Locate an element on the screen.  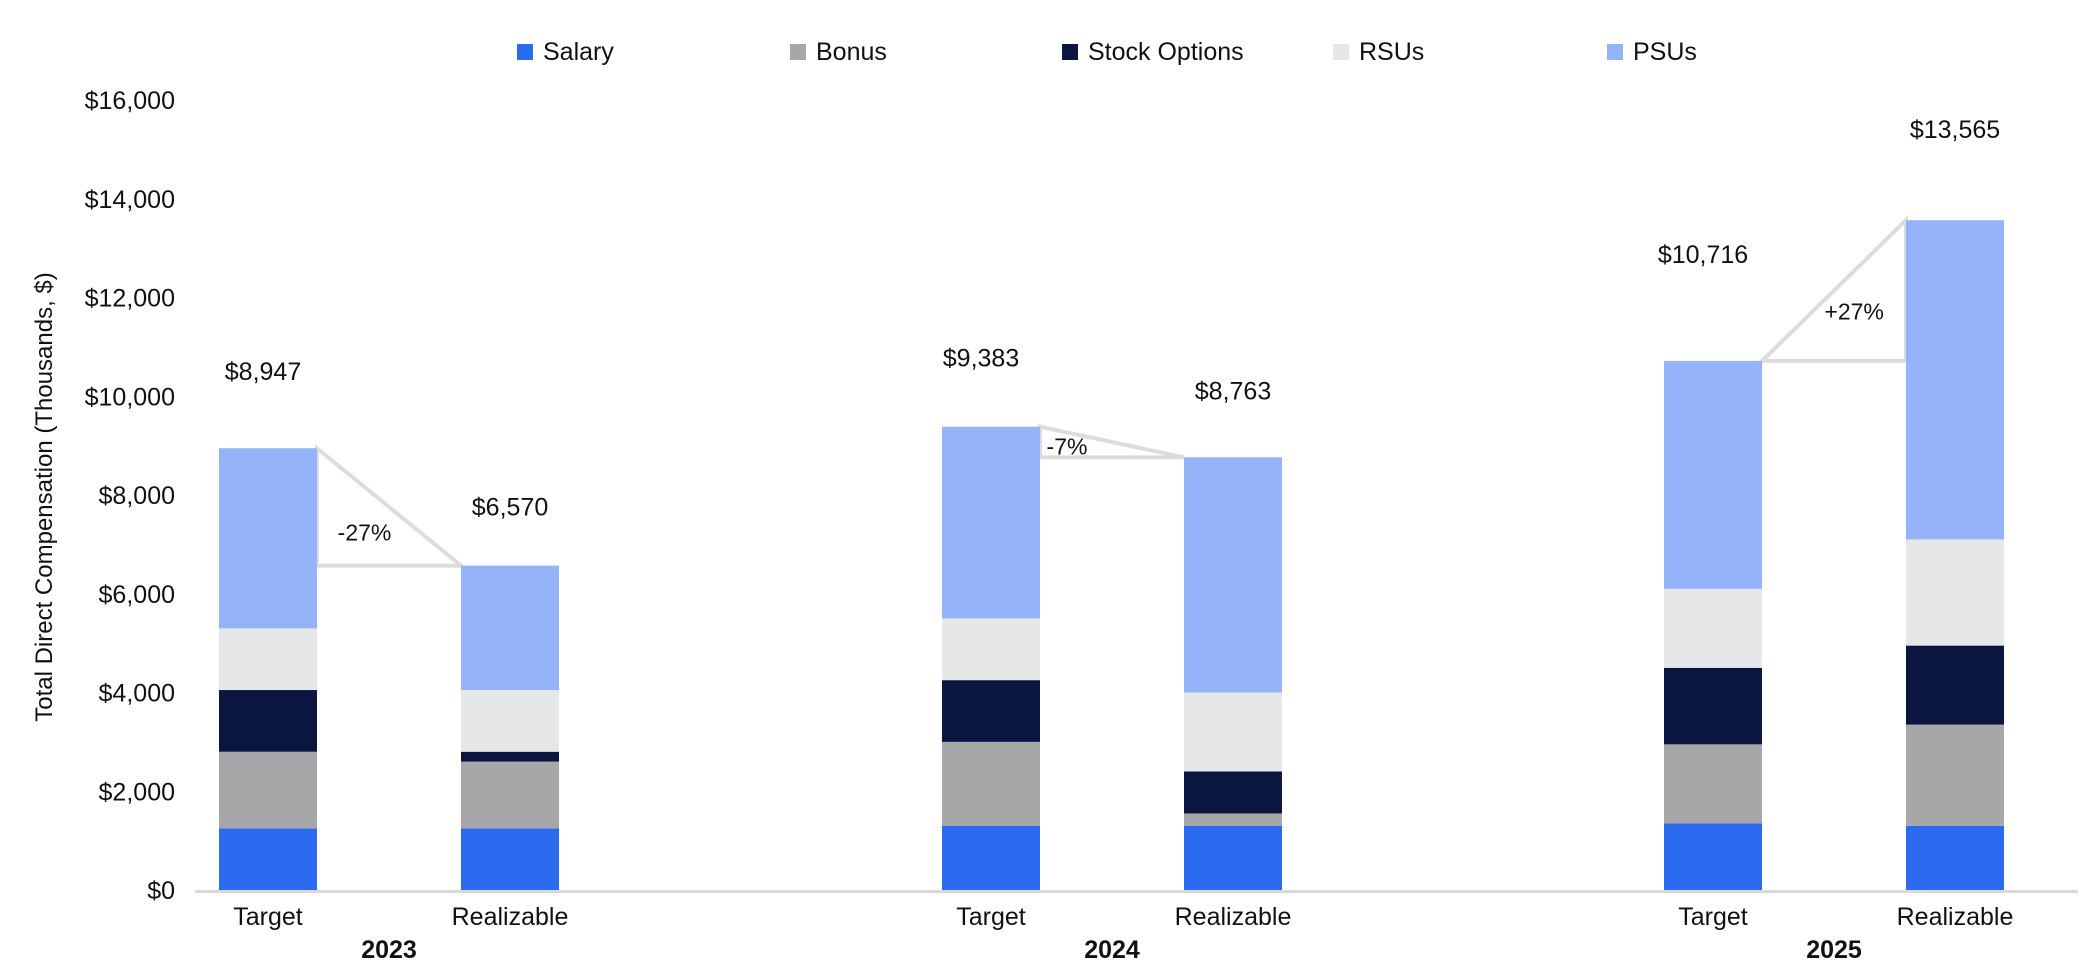
y-tick-label: $16,000 is located at coordinates (130, 101).